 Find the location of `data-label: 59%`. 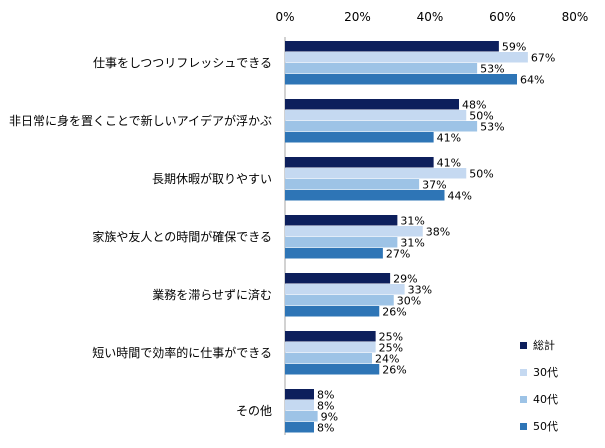

data-label: 59% is located at coordinates (514, 47).